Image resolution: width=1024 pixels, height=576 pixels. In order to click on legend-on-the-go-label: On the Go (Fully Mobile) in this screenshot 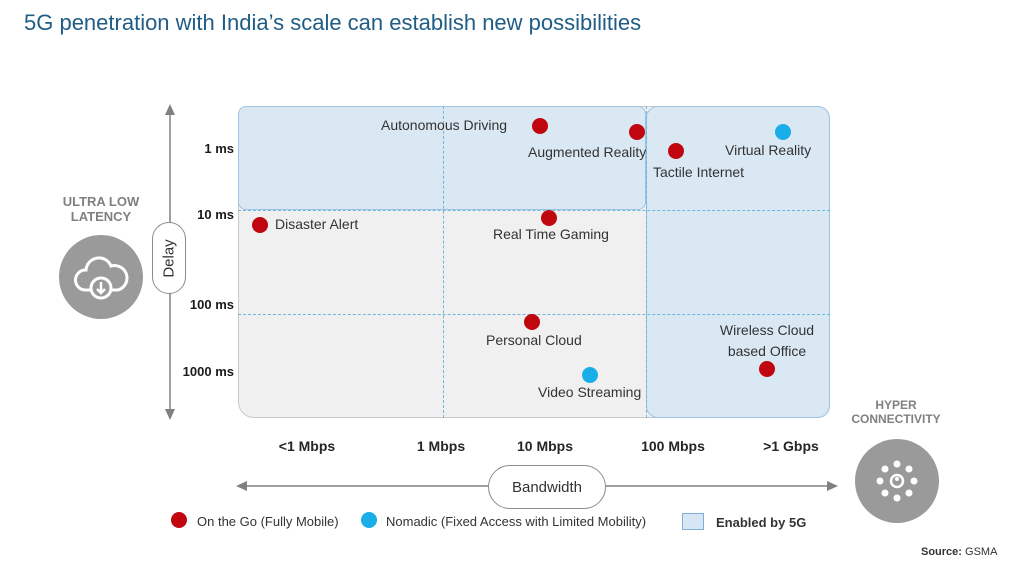, I will do `click(268, 521)`.